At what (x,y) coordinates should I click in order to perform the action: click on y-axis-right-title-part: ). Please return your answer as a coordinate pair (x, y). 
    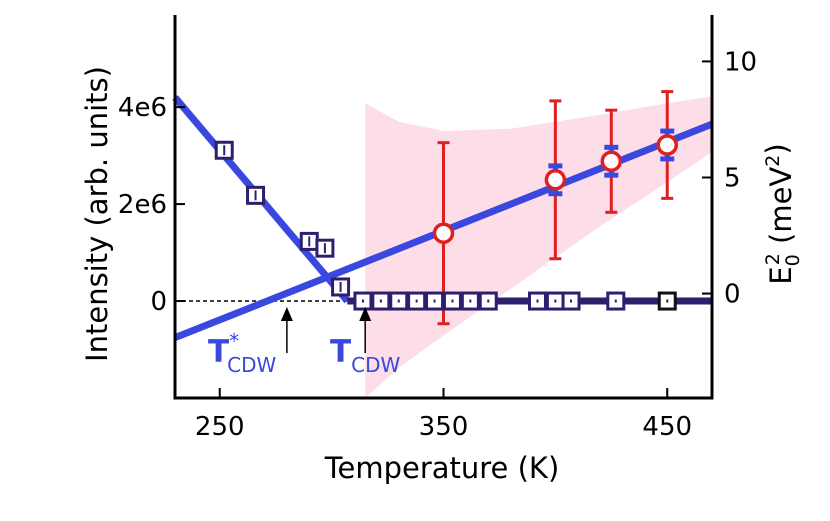
    Looking at the image, I should click on (777, 148).